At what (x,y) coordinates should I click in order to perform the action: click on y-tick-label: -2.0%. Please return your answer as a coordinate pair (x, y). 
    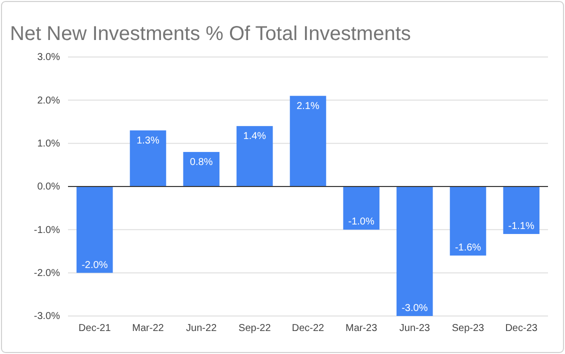
    Looking at the image, I should click on (47, 274).